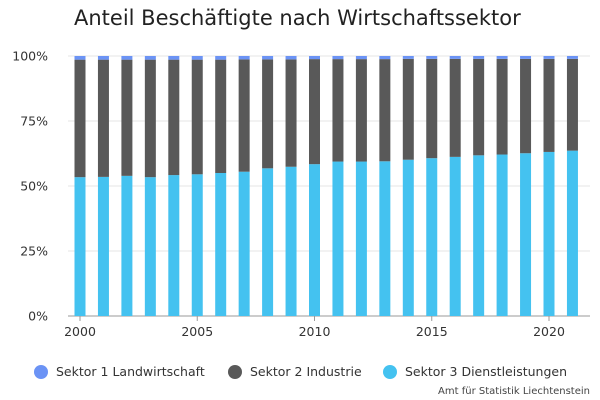 The image size is (600, 400). I want to click on y-tick-label: 50%, so click(34, 186).